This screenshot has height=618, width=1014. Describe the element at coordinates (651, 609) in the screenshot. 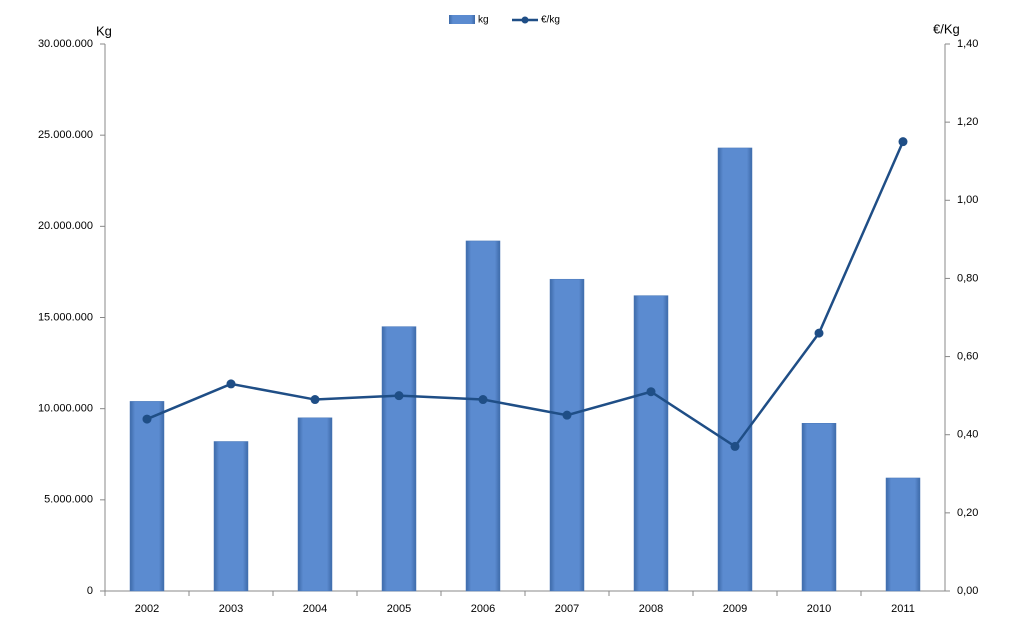

I see `x-tick-label: 2008` at that location.